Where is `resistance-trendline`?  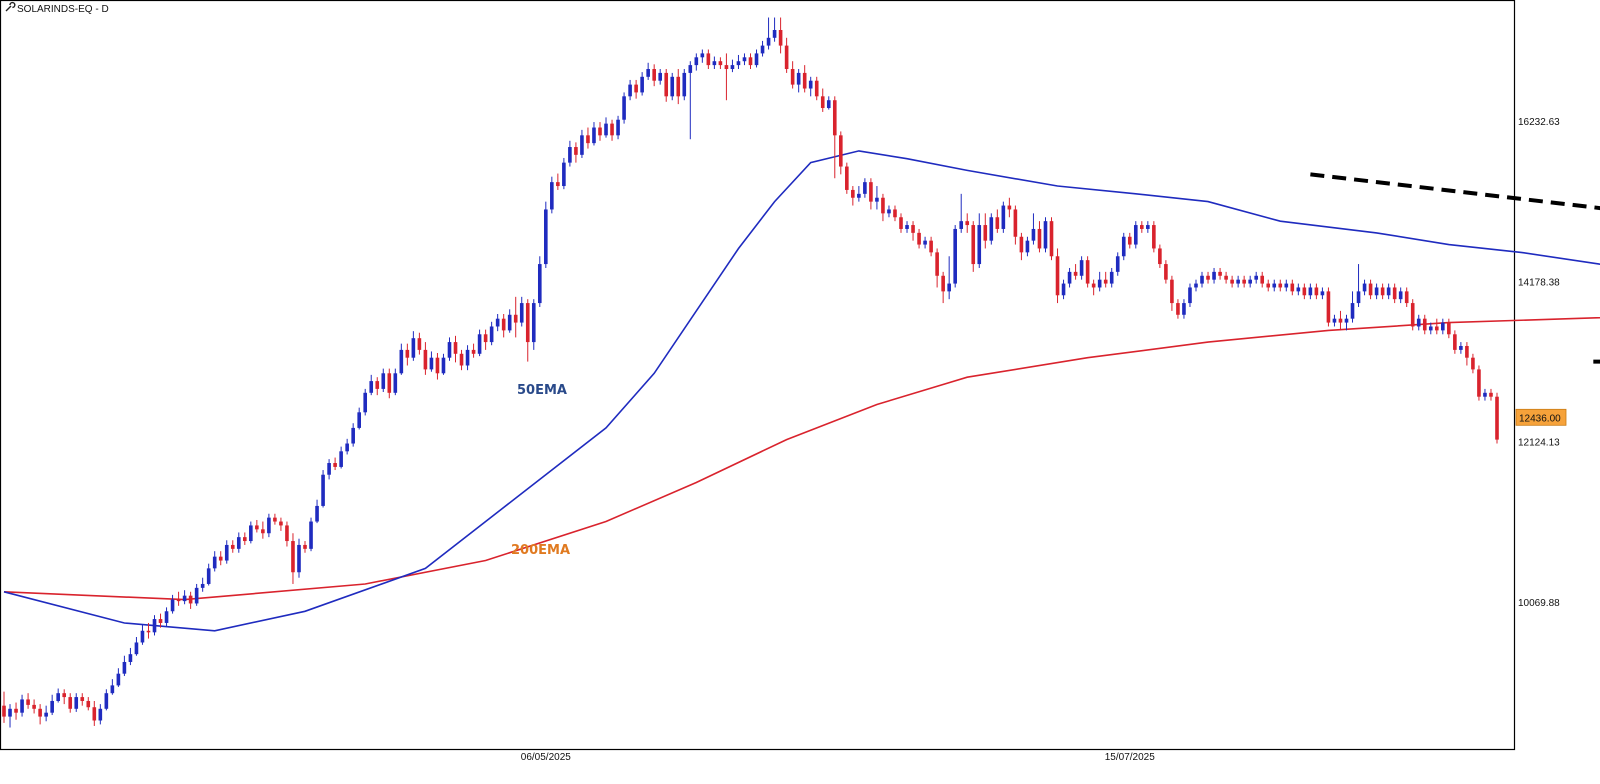 resistance-trendline is located at coordinates (1455, 222).